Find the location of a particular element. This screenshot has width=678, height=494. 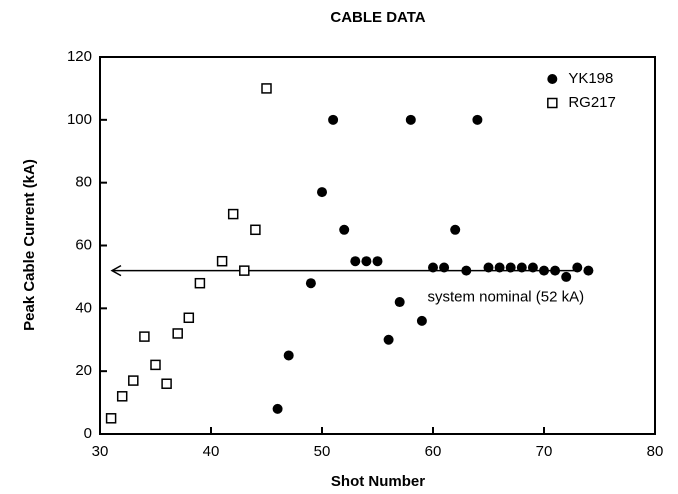

x-tick-label: 40 is located at coordinates (211, 451).